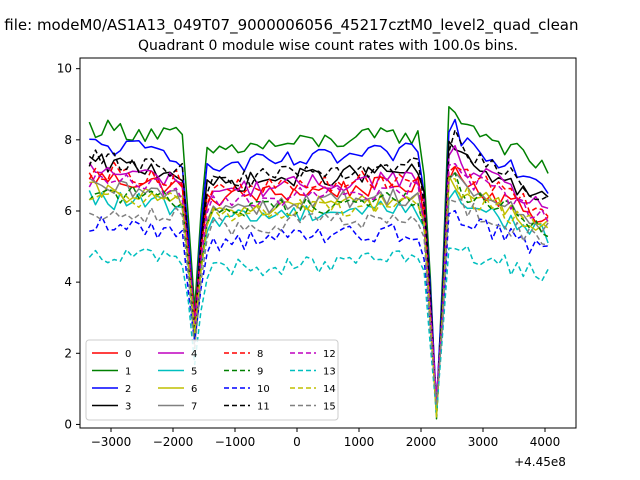 The height and width of the screenshot is (480, 640). What do you see at coordinates (260, 372) in the screenshot?
I see `legend-label-9: 9` at bounding box center [260, 372].